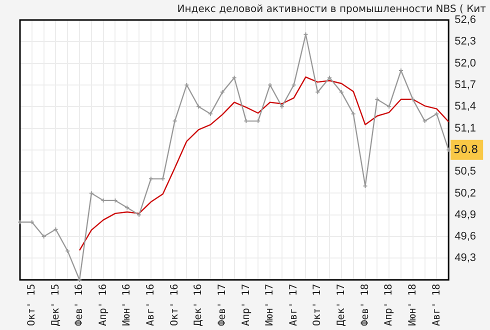  Describe the element at coordinates (127, 305) in the screenshot. I see `x-tick-label: Июн' 16` at that location.